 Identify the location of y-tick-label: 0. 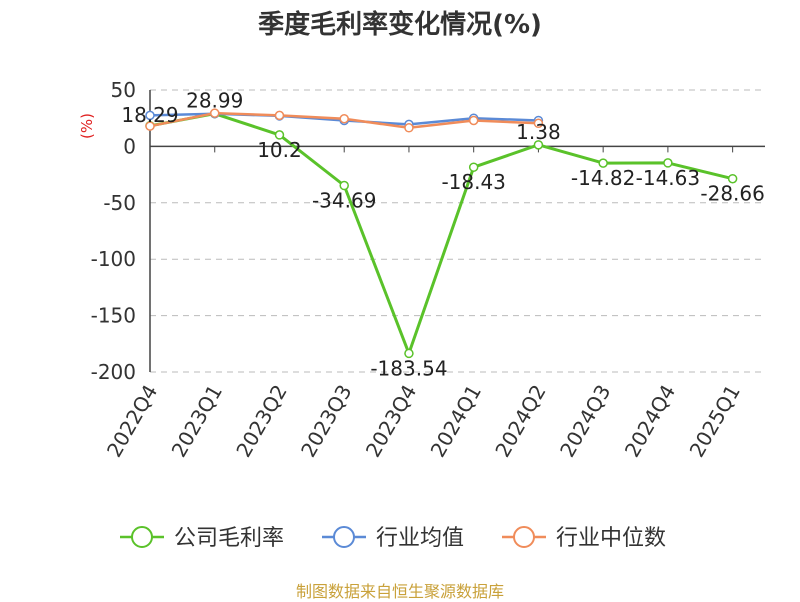
(129, 146).